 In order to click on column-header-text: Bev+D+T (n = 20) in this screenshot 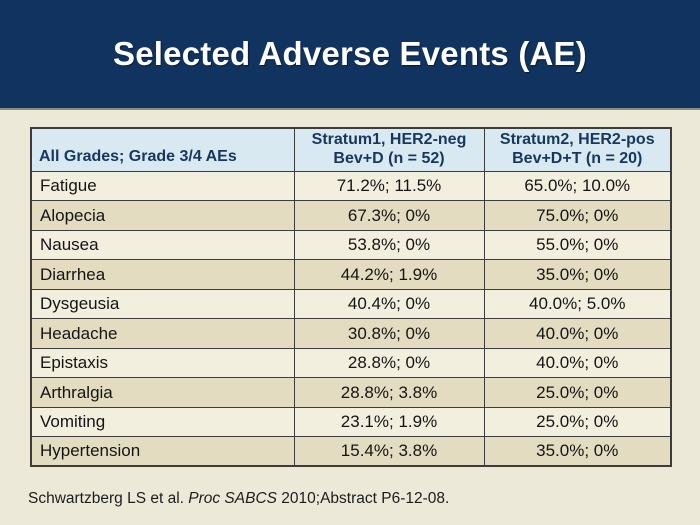, I will do `click(577, 158)`.